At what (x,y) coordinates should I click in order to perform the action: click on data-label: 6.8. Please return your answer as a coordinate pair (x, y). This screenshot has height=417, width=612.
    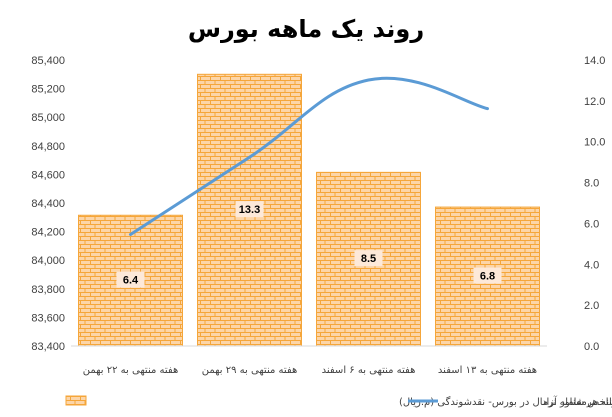
    Looking at the image, I should click on (487, 277).